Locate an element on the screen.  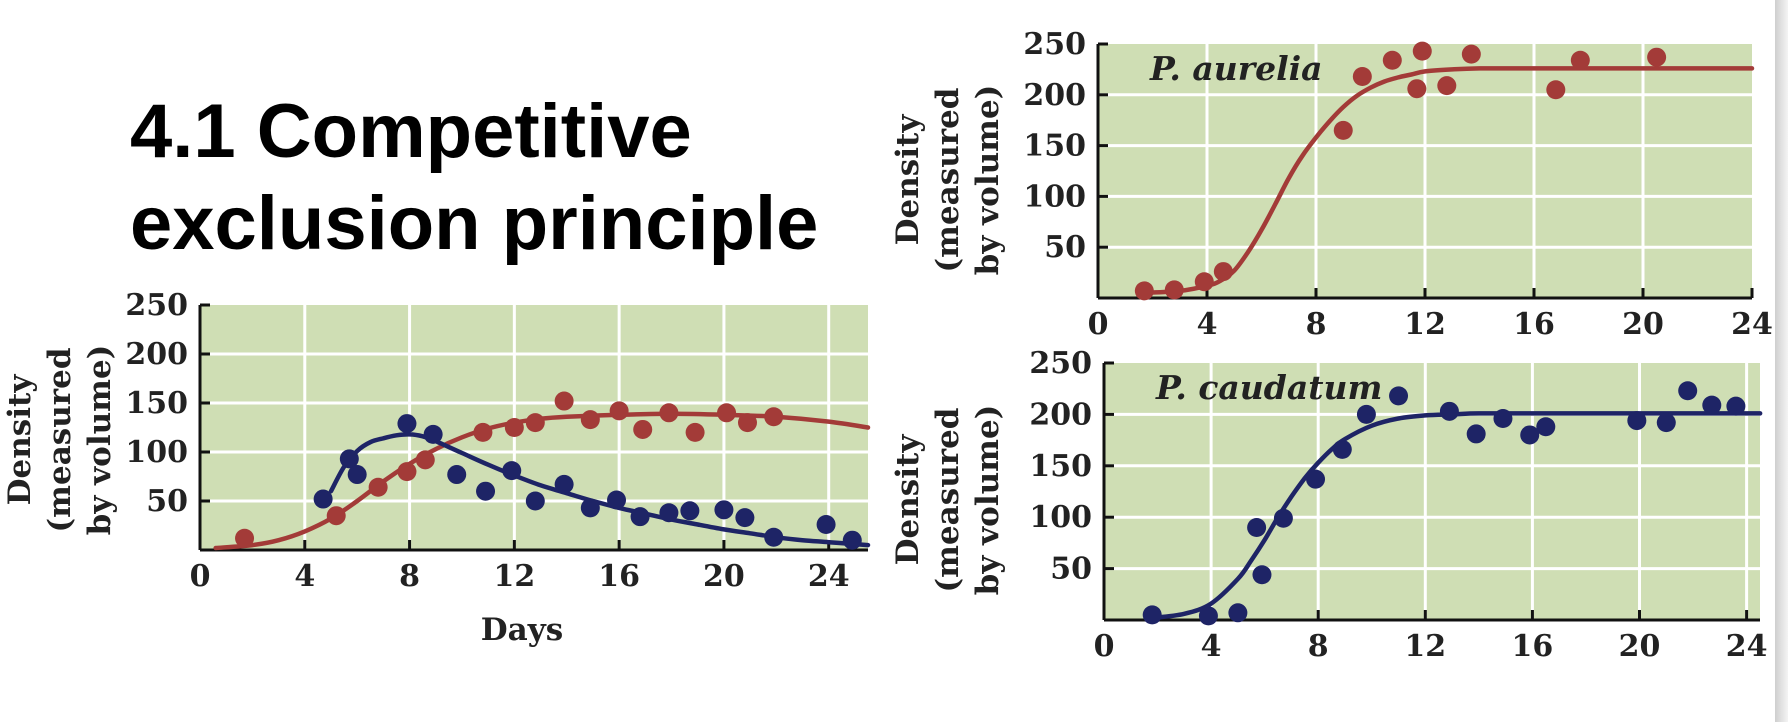
page-title: 4.1 Competitive exclusion principle is located at coordinates (490, 178).